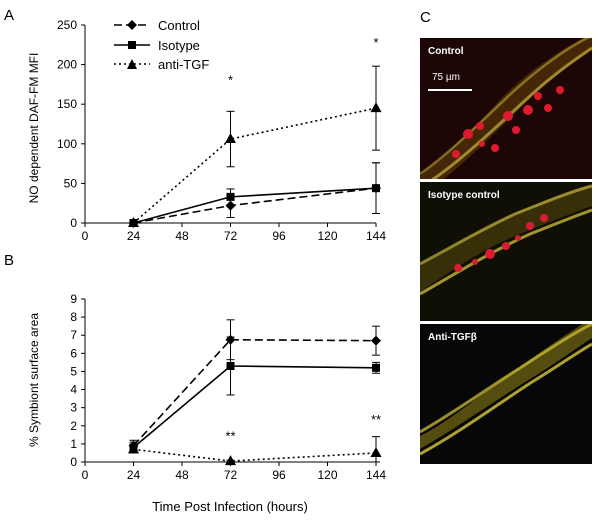 The height and width of the screenshot is (523, 600). What do you see at coordinates (73, 444) in the screenshot?
I see `y-tick-label-b-1: 1` at bounding box center [73, 444].